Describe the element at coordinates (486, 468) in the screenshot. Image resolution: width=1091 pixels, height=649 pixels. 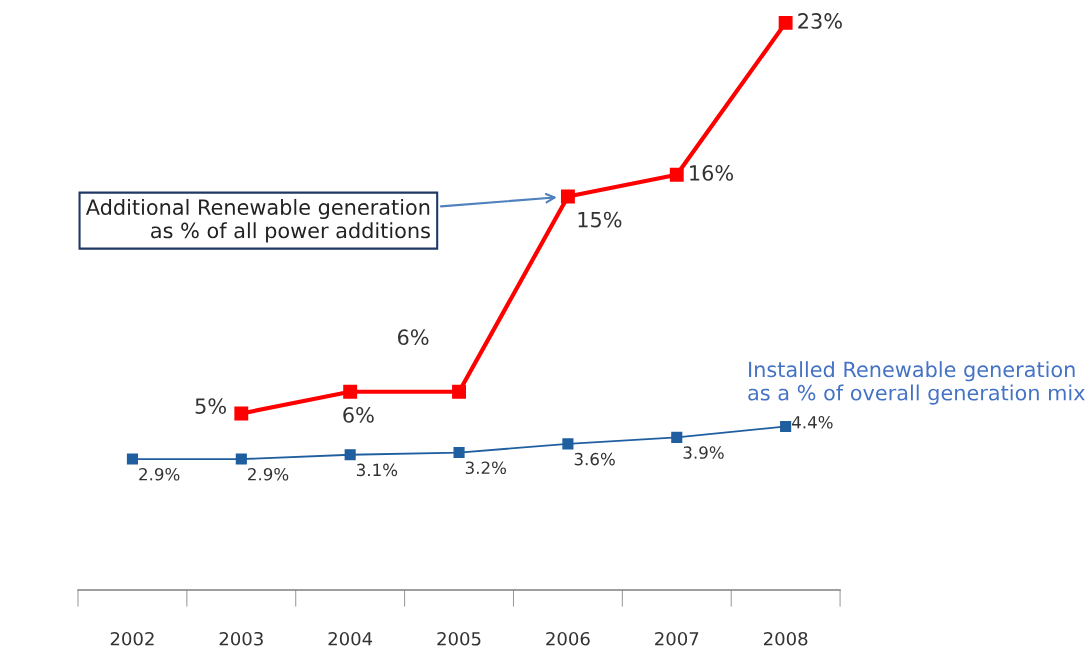
I see `data-label: 3.2%` at that location.